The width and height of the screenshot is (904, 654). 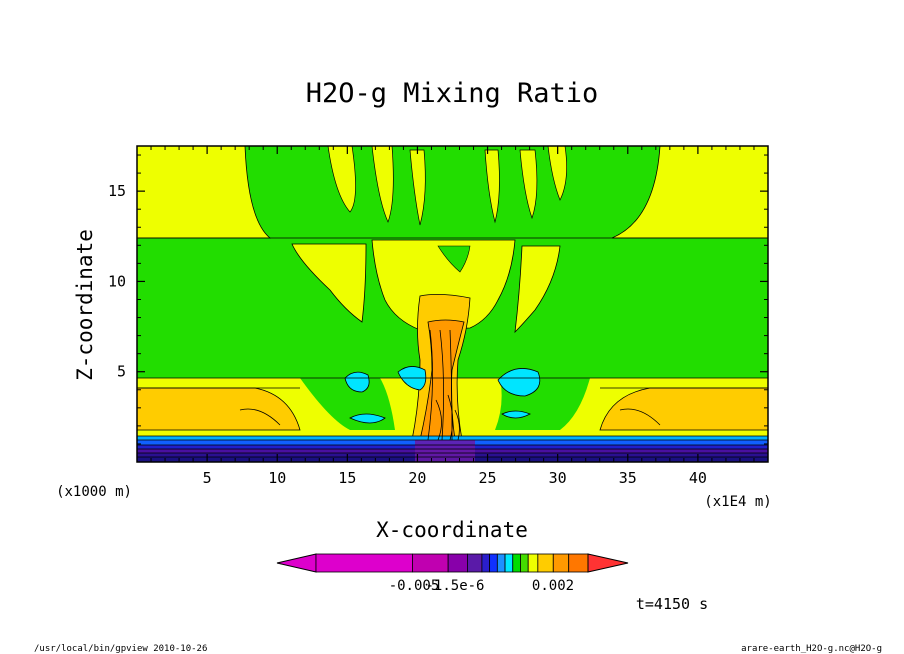 I want to click on y-tick-label: 5, so click(x=121, y=372).